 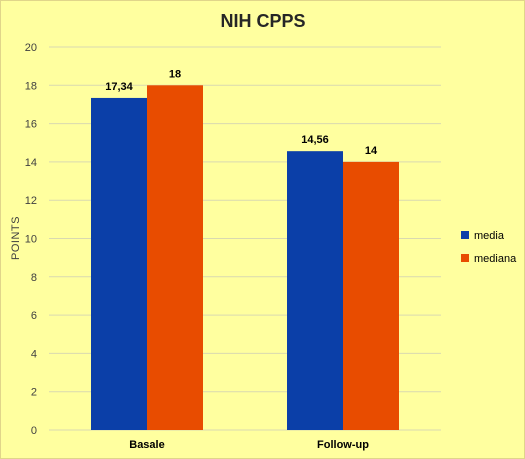 What do you see at coordinates (146, 445) in the screenshot?
I see `x-tick-label: Basale` at bounding box center [146, 445].